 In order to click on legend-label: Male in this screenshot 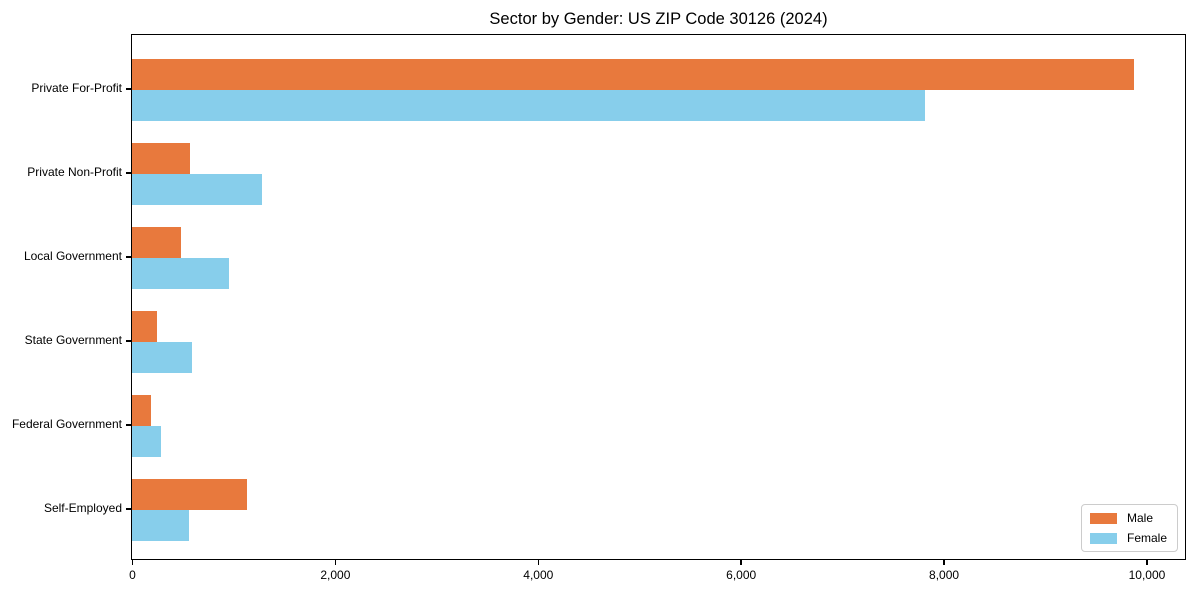, I will do `click(1139, 518)`.